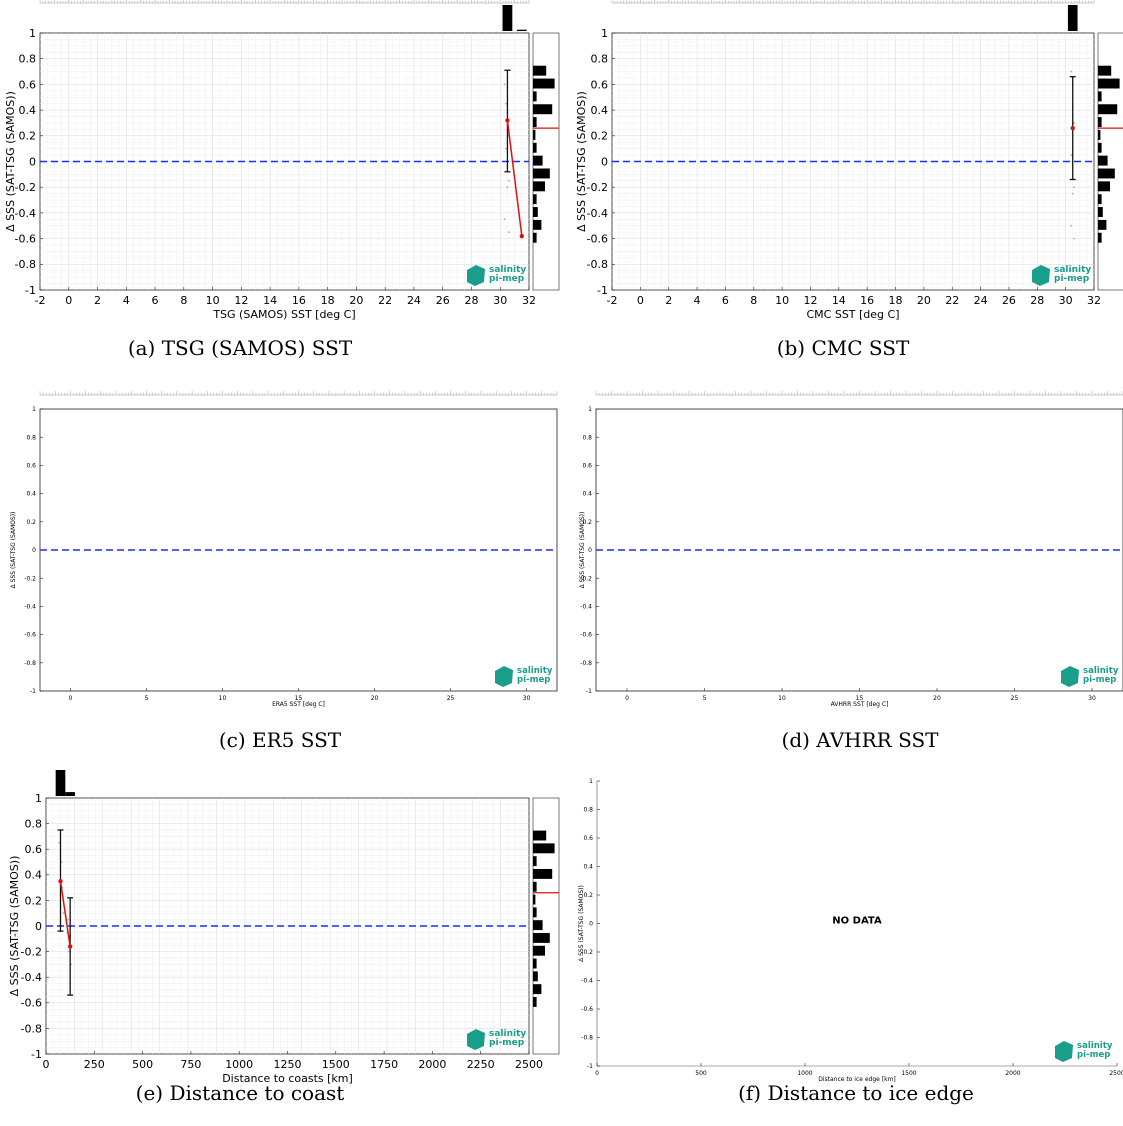 The width and height of the screenshot is (1123, 1126). Describe the element at coordinates (30, 607) in the screenshot. I see `y-tick-label: -0.4` at that location.